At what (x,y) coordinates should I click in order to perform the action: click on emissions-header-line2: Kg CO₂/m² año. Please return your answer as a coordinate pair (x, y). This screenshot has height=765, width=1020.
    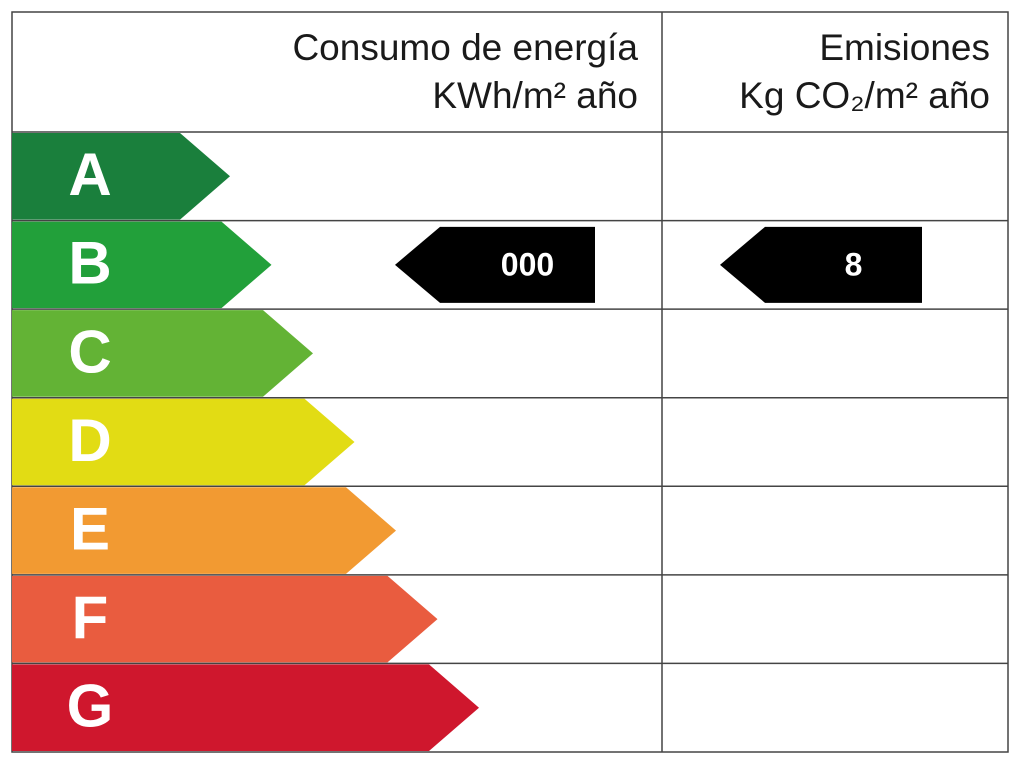
    Looking at the image, I should click on (864, 95).